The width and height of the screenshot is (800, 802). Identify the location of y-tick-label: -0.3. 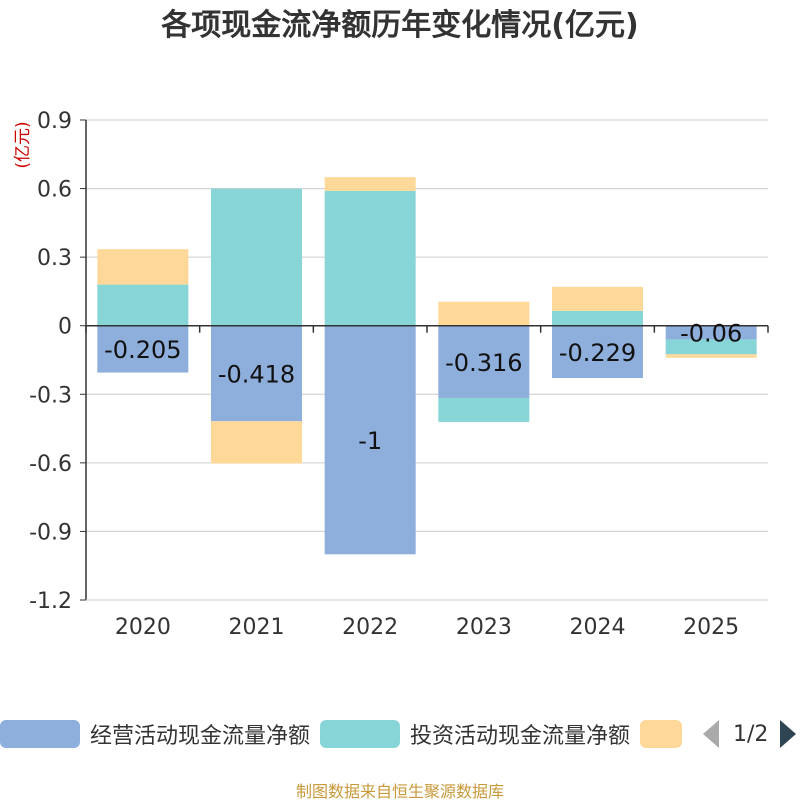
(50, 395).